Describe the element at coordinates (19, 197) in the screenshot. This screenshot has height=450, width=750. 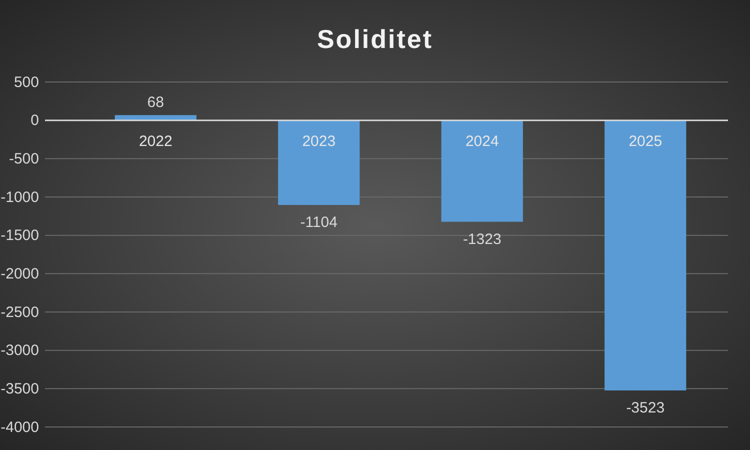
I see `y-tick-label: -1000` at that location.